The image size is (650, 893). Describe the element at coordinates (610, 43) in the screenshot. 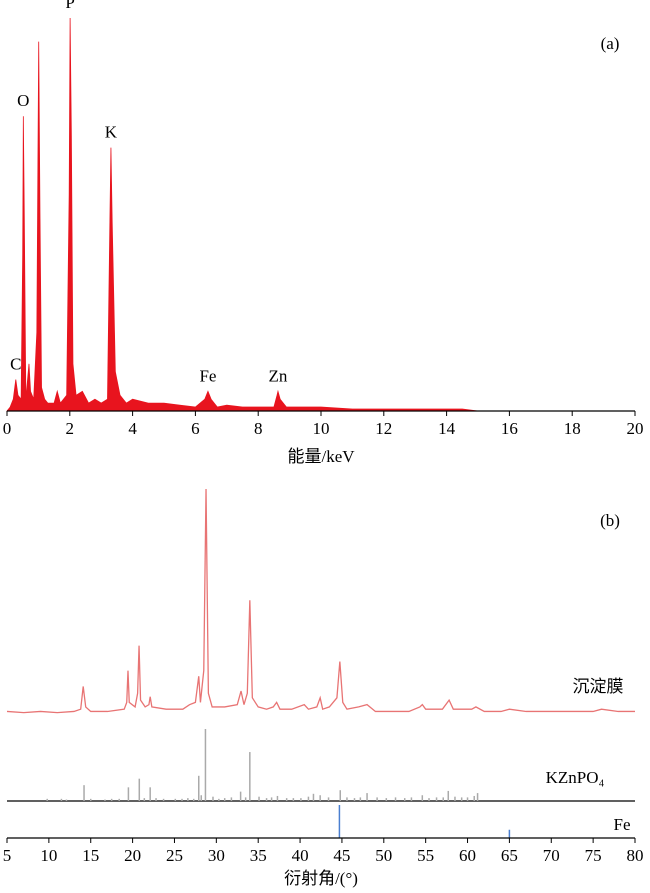

I see `panel-label: (a)` at that location.